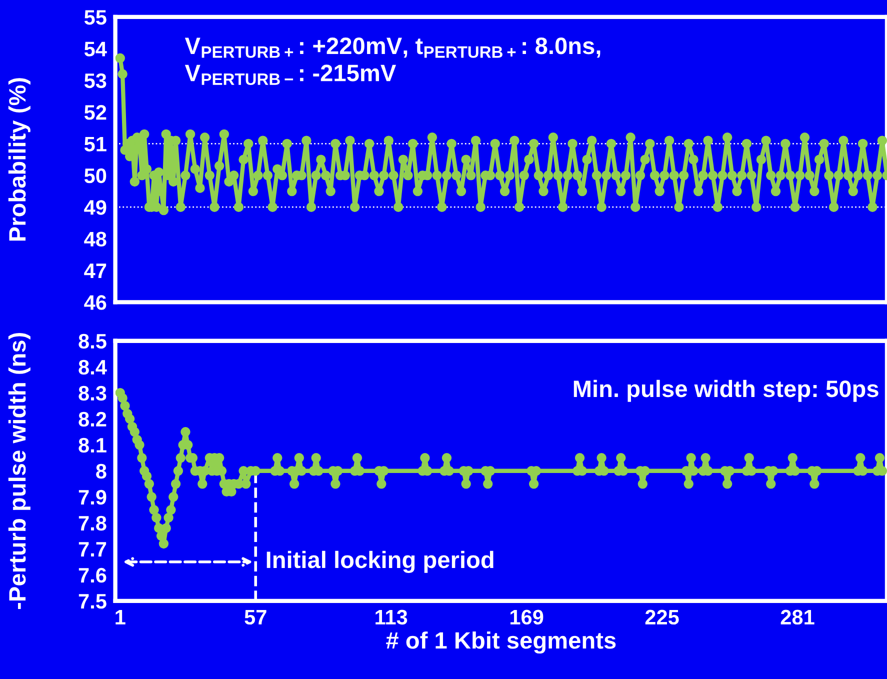 The height and width of the screenshot is (679, 887). What do you see at coordinates (380, 561) in the screenshot?
I see `ref-line-label: Initial locking period` at bounding box center [380, 561].